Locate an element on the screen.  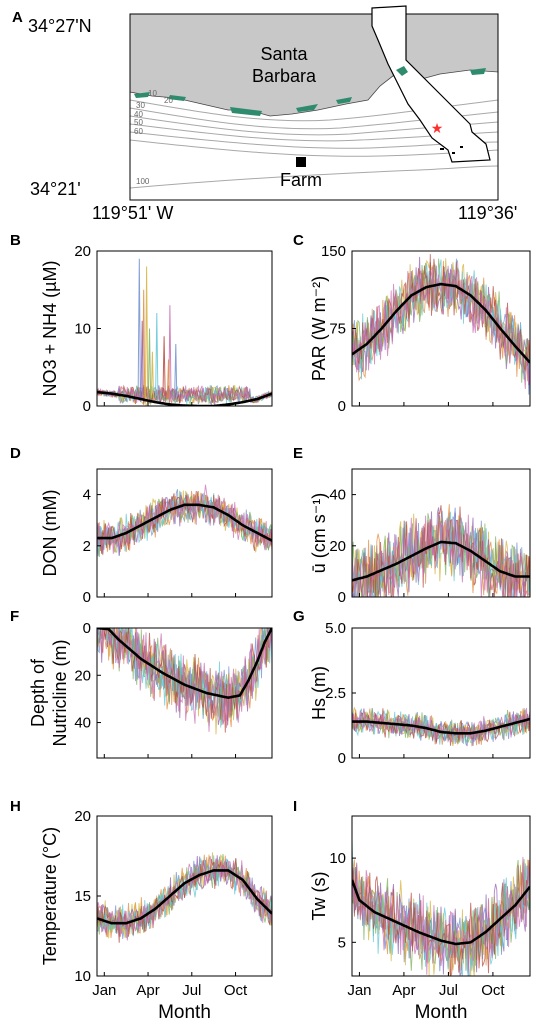
panel-i: I 5 10 Jan Apr Jul Oct Month Tw (s) is located at coordinates (412, 910).